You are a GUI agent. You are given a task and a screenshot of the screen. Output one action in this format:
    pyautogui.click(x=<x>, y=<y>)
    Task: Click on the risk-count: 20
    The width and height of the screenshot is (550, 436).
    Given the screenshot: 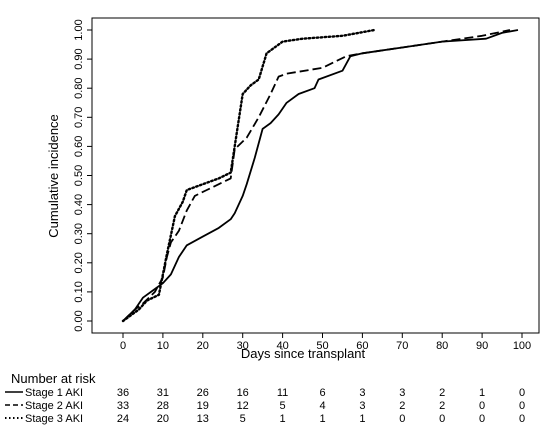 What is the action you would take?
    pyautogui.click(x=163, y=419)
    